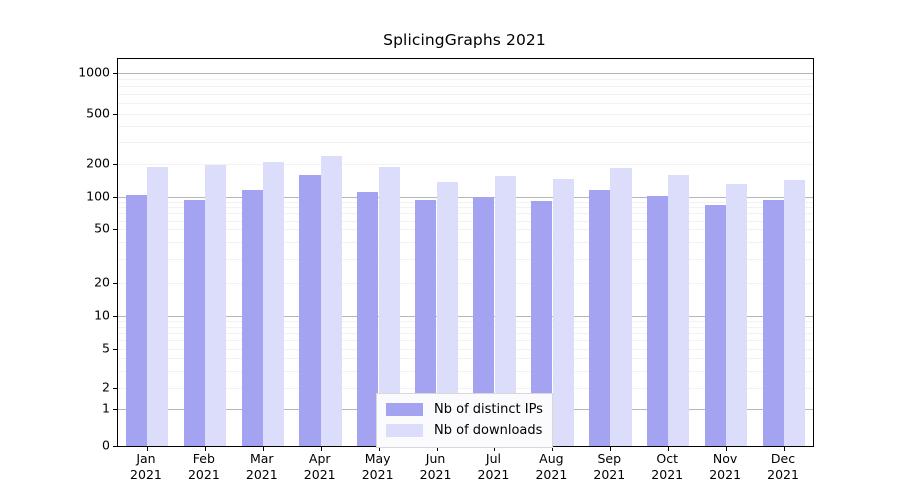 The height and width of the screenshot is (500, 900). Describe the element at coordinates (609, 458) in the screenshot. I see `x-label-month: Sep` at that location.